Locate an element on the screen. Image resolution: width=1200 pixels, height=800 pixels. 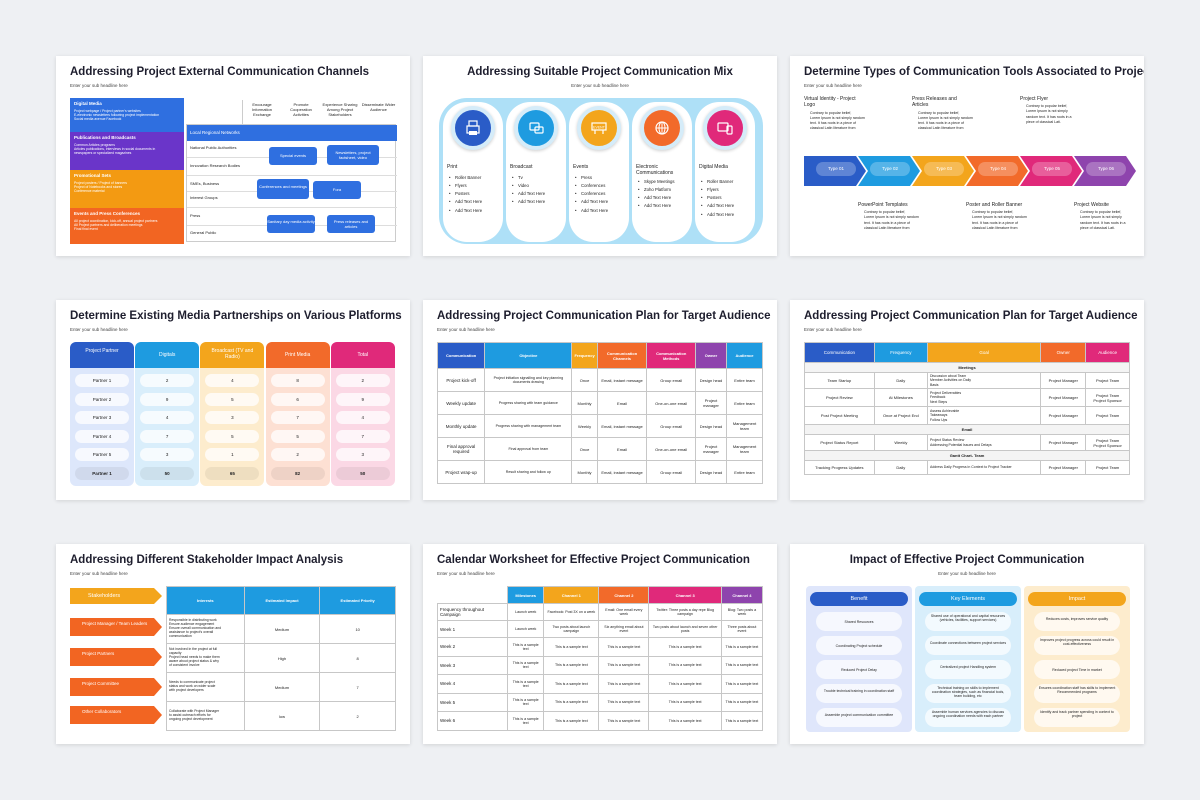
mix-list-item: Posters is located at coordinates (728, 198).